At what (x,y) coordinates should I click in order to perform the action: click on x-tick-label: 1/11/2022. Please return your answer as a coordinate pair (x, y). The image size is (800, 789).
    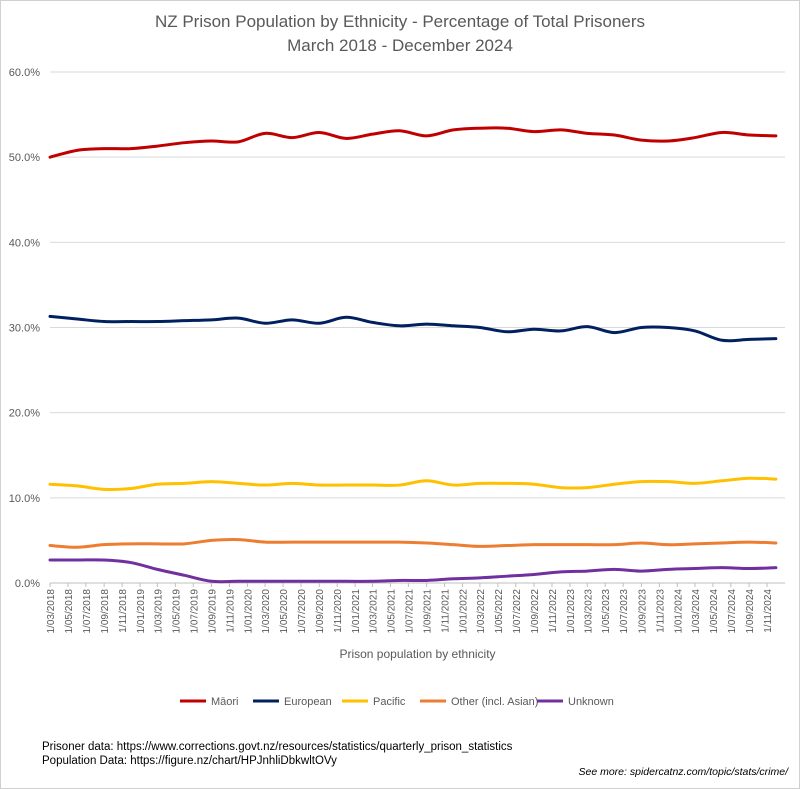
    Looking at the image, I should click on (553, 611).